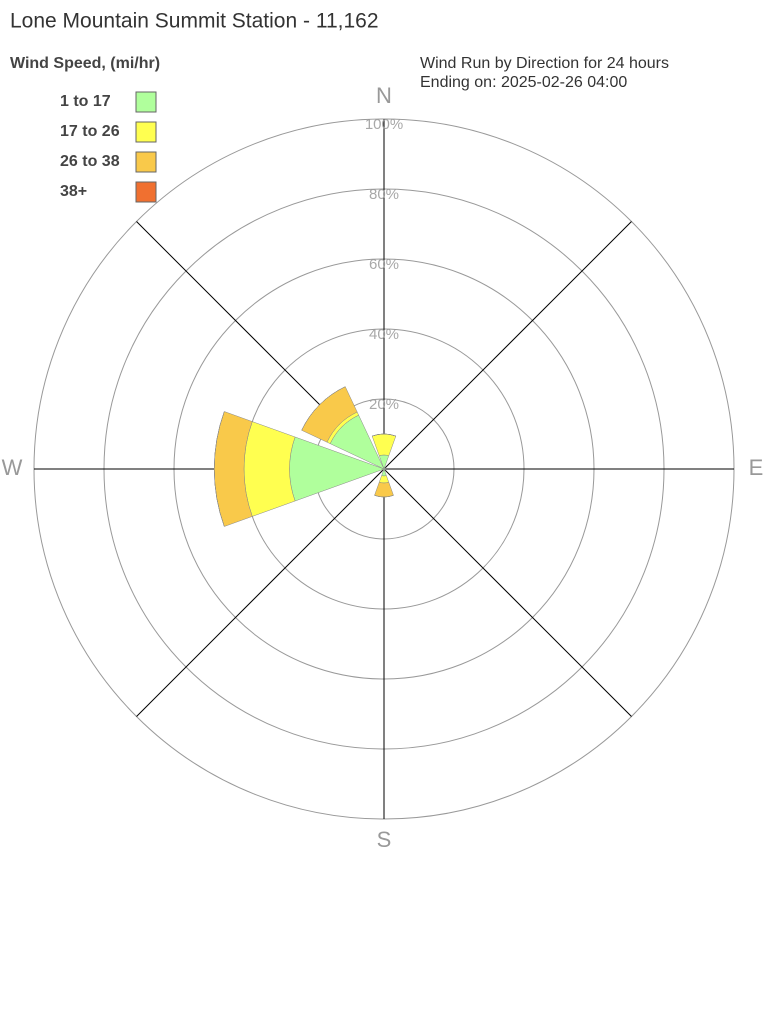 The image size is (768, 1013). Describe the element at coordinates (384, 404) in the screenshot. I see `r-tick-label: 20%` at that location.